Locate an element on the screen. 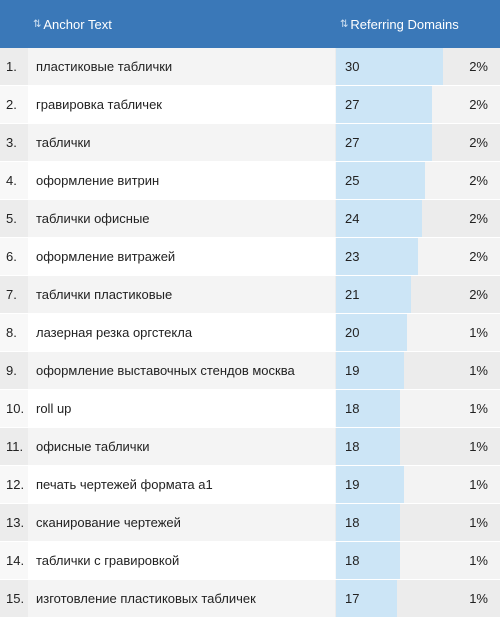  table-row: 10. roll up 18 1% is located at coordinates (250, 409).